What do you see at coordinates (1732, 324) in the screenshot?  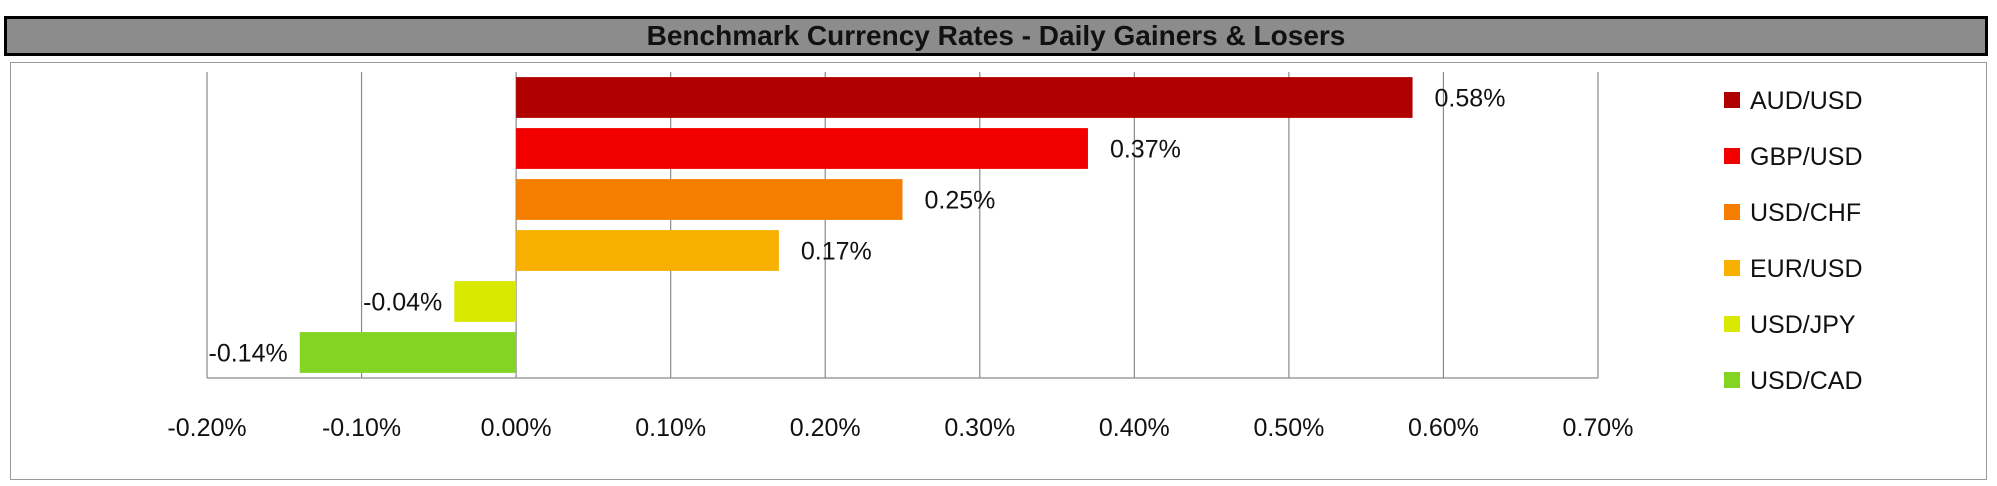 I see `legend-swatch-usd-jpy` at bounding box center [1732, 324].